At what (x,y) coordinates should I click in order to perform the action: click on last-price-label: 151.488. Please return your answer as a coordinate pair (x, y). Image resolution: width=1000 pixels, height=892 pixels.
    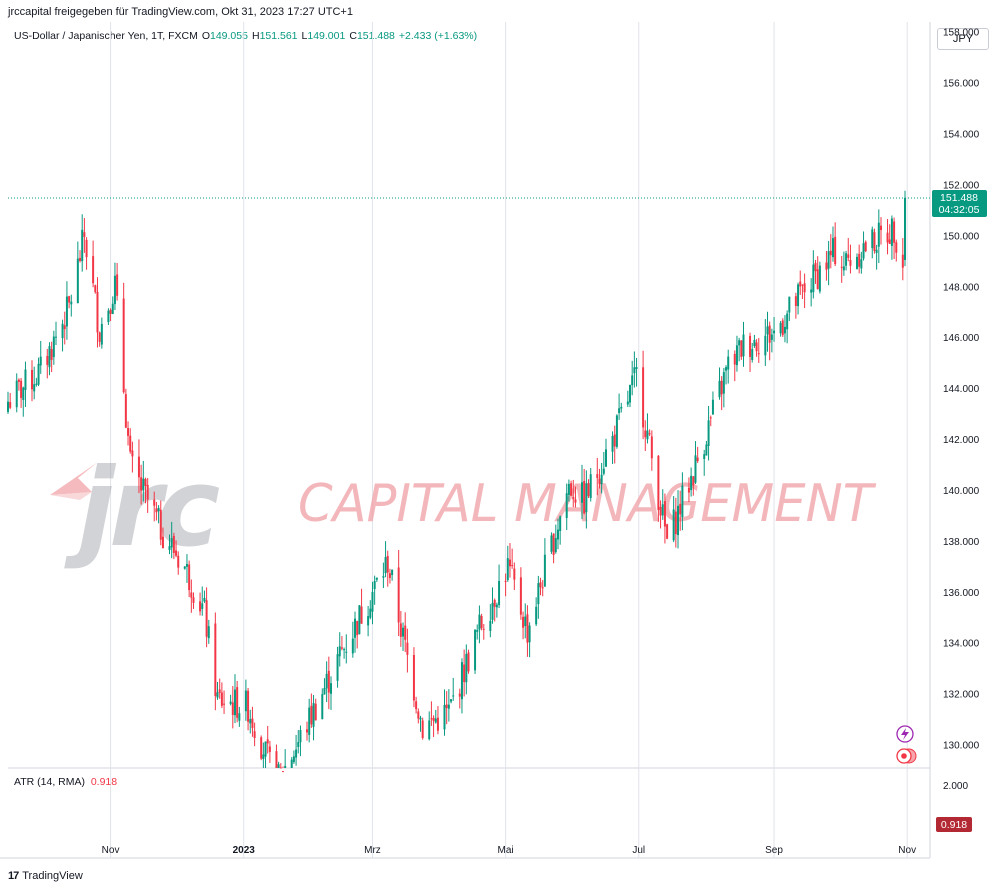
    Looking at the image, I should click on (959, 198).